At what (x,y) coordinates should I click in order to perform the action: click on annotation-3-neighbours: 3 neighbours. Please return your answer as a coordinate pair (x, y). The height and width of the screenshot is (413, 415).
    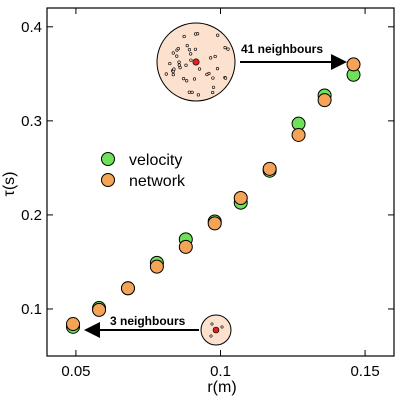
    Looking at the image, I should click on (141, 326).